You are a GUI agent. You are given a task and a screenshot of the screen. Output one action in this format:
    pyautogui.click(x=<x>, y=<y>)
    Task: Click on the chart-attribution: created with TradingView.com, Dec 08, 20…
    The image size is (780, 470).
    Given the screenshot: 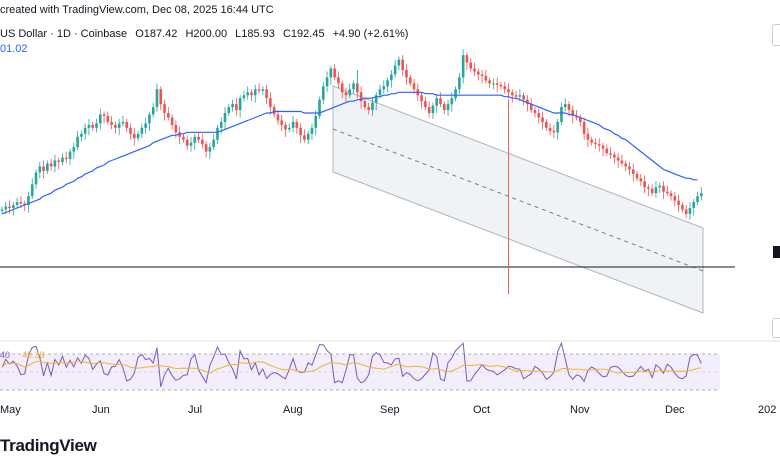 What is the action you would take?
    pyautogui.click(x=137, y=10)
    